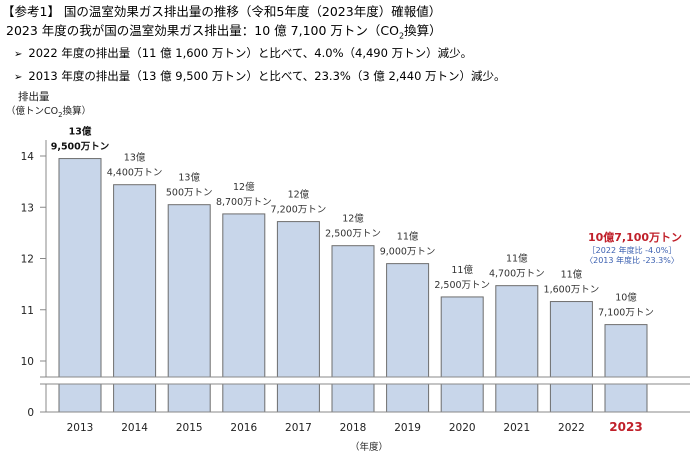  Describe the element at coordinates (369, 447) in the screenshot. I see `x-axis-label: （年度）` at that location.